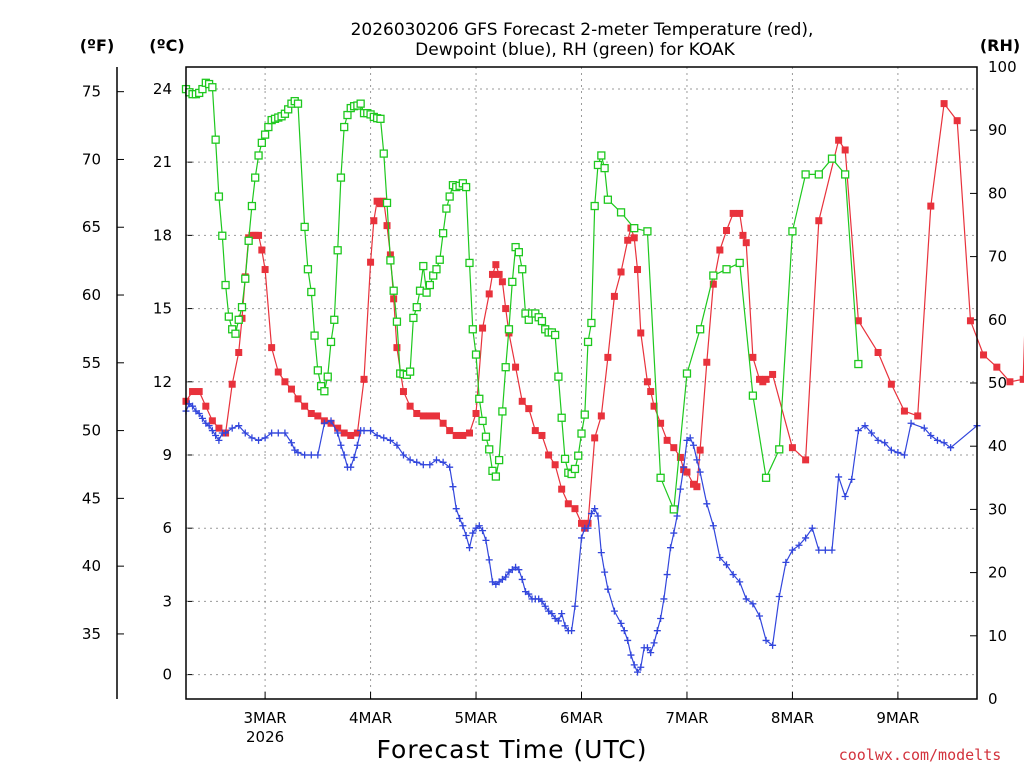 This screenshot has height=768, width=1024. What do you see at coordinates (91, 227) in the screenshot?
I see `fahrenheit-tick-label: 65` at bounding box center [91, 227].